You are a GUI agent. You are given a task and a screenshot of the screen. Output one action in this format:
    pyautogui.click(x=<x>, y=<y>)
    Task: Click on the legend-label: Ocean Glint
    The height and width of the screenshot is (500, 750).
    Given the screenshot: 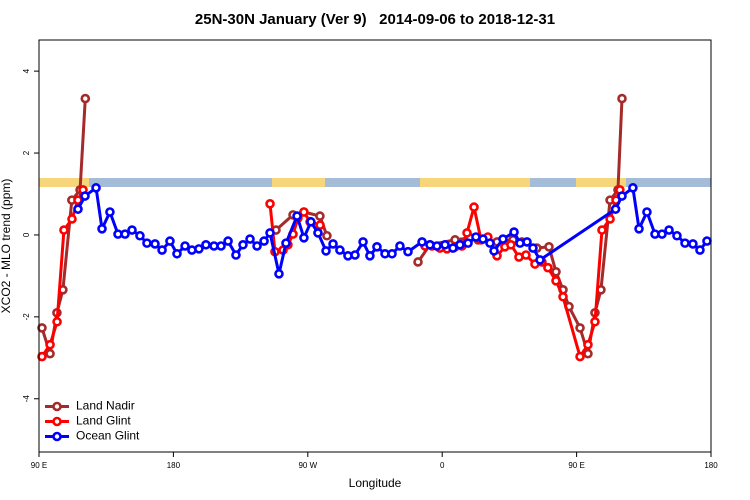 What is the action you would take?
    pyautogui.click(x=108, y=436)
    